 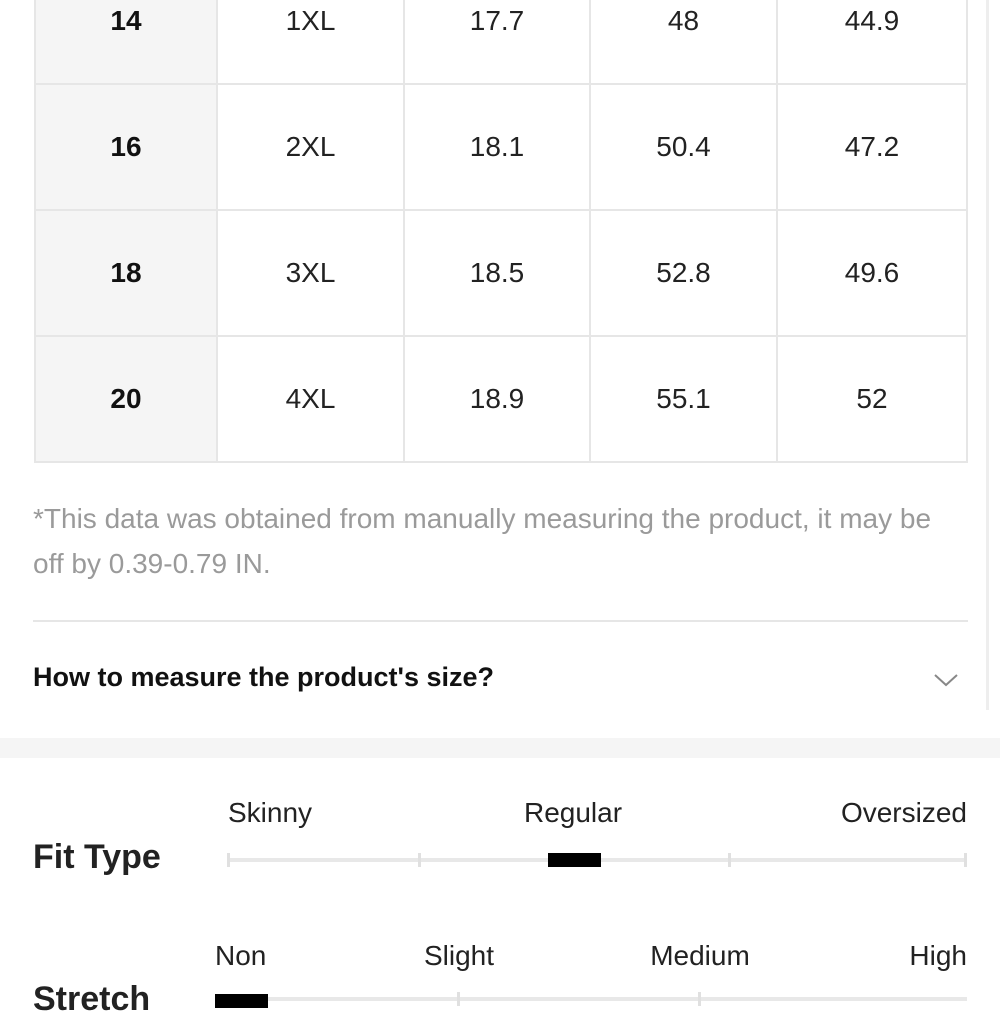 What do you see at coordinates (126, 148) in the screenshot?
I see `row-header-cell: 16` at bounding box center [126, 148].